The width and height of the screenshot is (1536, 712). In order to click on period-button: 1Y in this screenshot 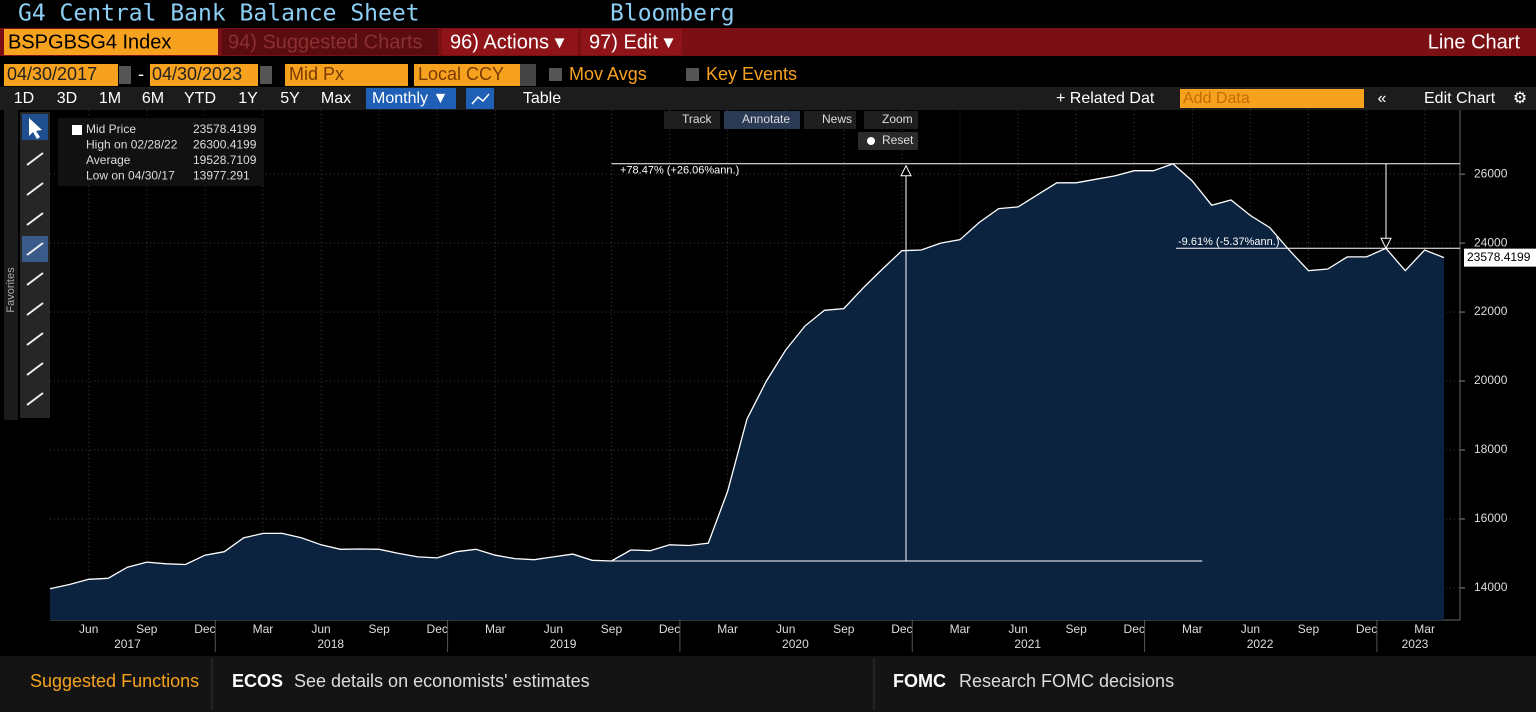, I will do `click(248, 98)`.